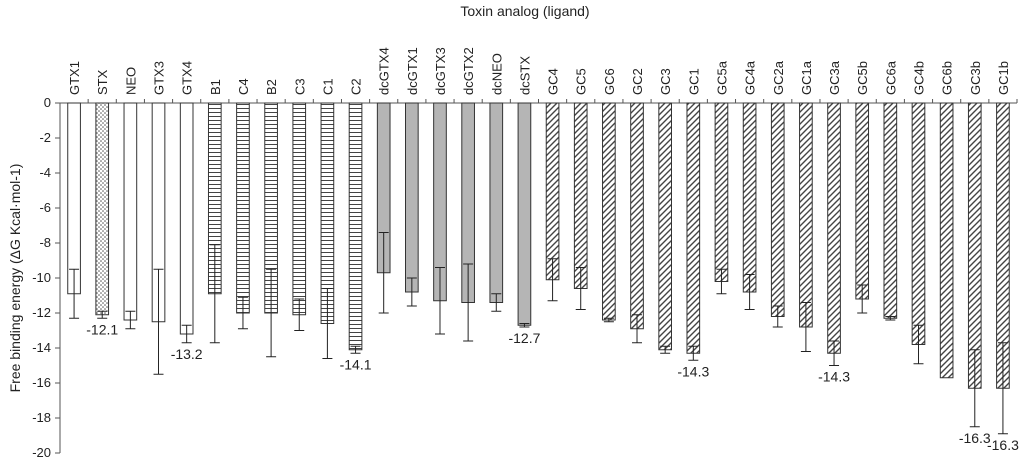  What do you see at coordinates (693, 81) in the screenshot?
I see `x-tick-label: GC1` at bounding box center [693, 81].